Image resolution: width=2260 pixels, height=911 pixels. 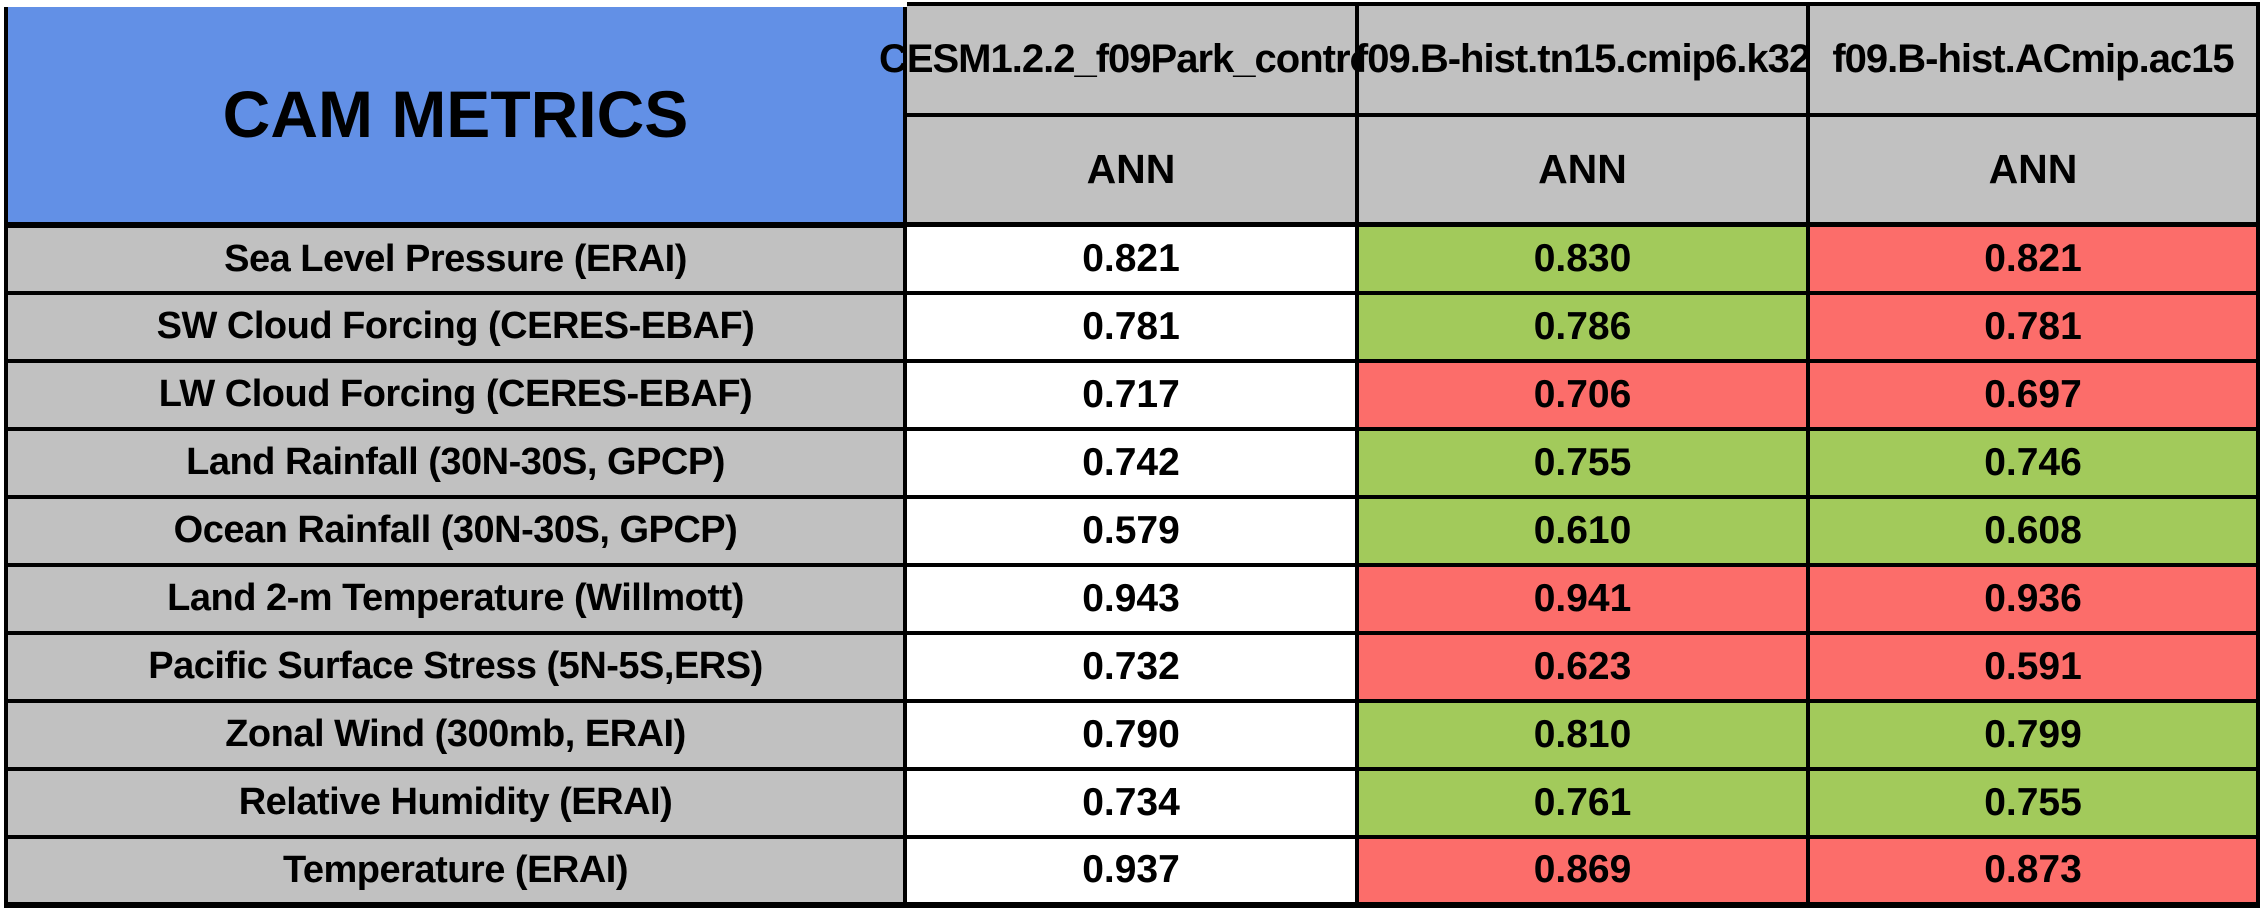 What do you see at coordinates (1582, 802) in the screenshot?
I see `value-cell: 0.761` at bounding box center [1582, 802].